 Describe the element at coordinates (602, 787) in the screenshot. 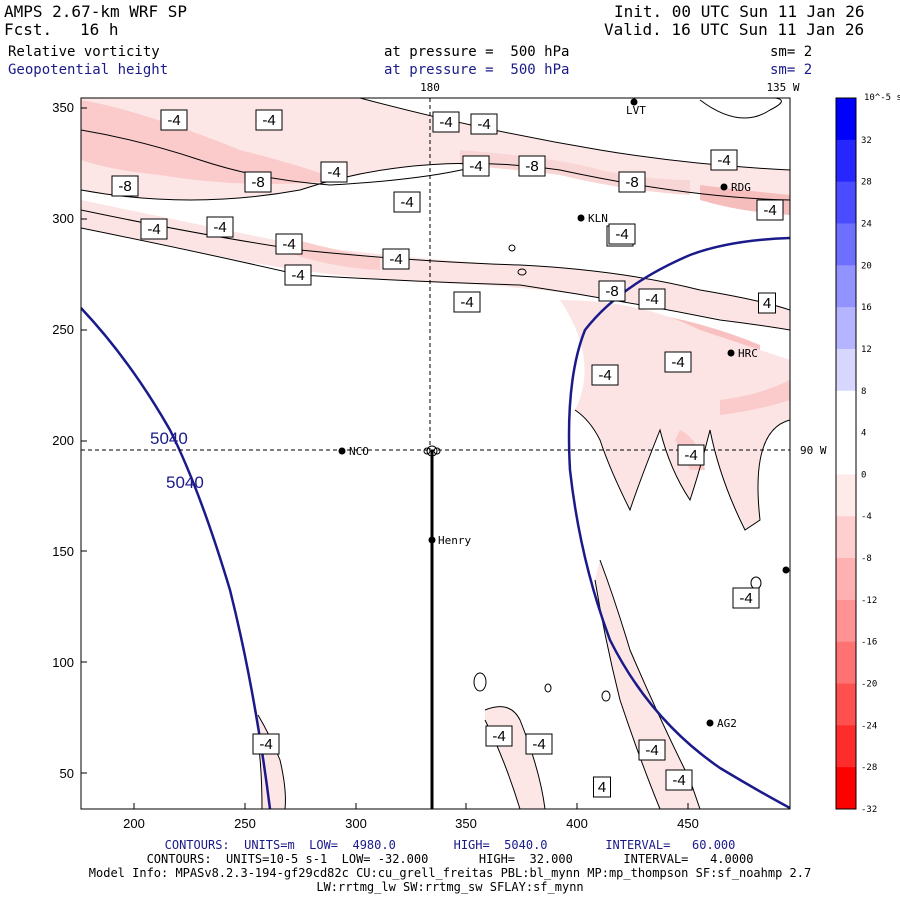

I see `vorticity-label-text: 4` at that location.